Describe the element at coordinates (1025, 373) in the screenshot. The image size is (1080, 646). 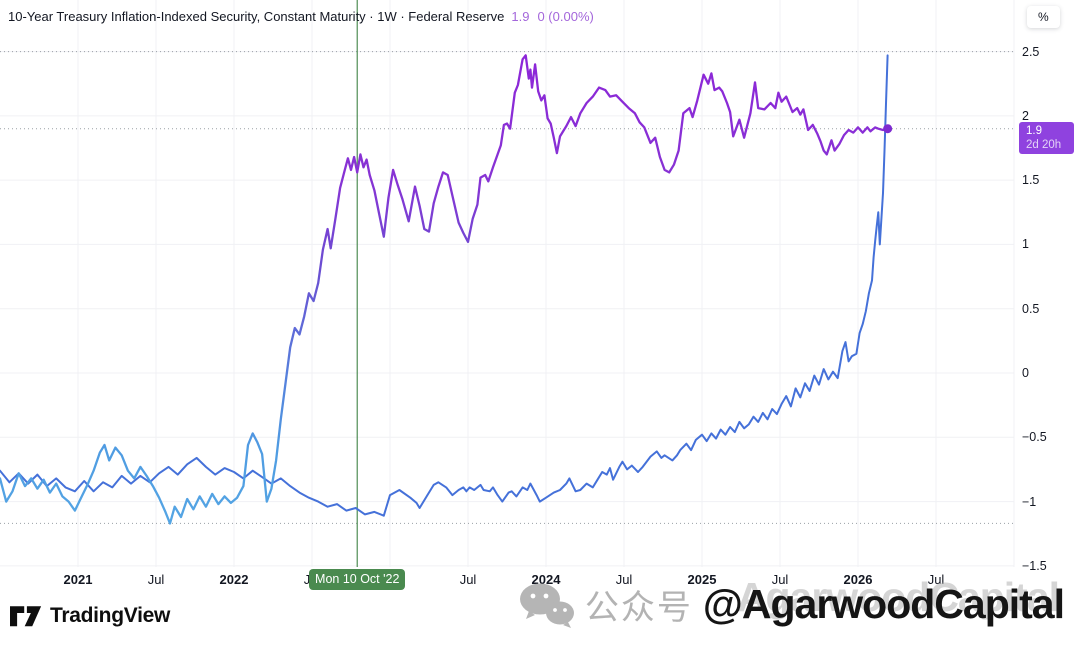
I see `price-axis-label: 0` at that location.